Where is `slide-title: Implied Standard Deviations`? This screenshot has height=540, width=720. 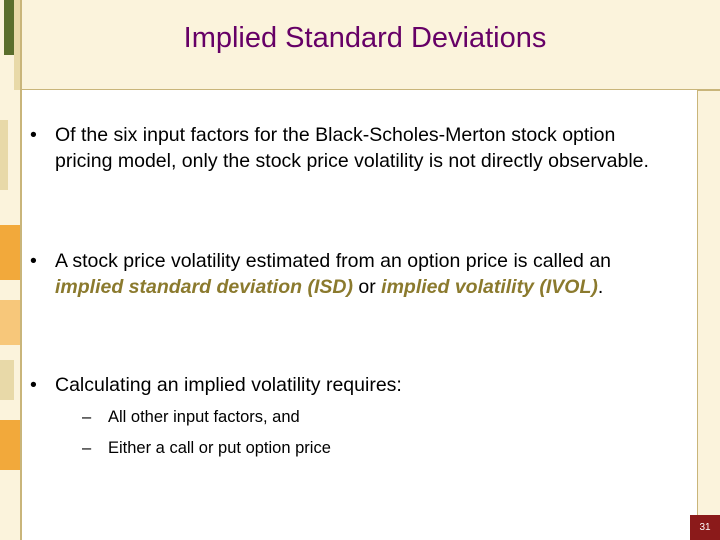 slide-title: Implied Standard Deviations is located at coordinates (365, 38).